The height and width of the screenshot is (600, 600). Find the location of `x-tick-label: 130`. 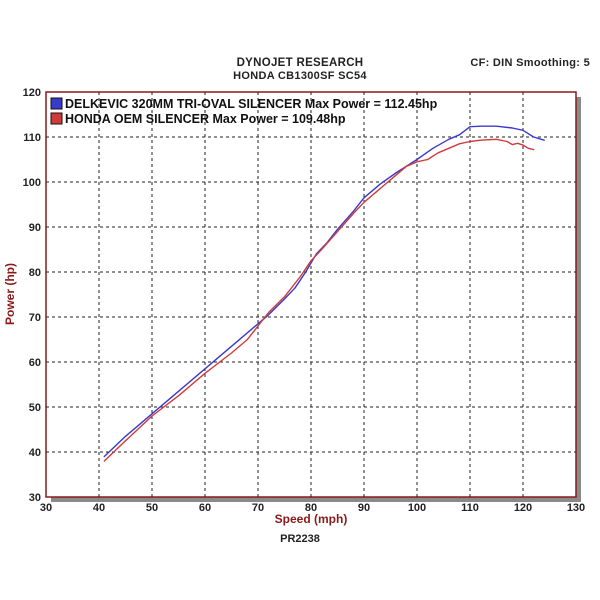

x-tick-label: 130 is located at coordinates (576, 508).